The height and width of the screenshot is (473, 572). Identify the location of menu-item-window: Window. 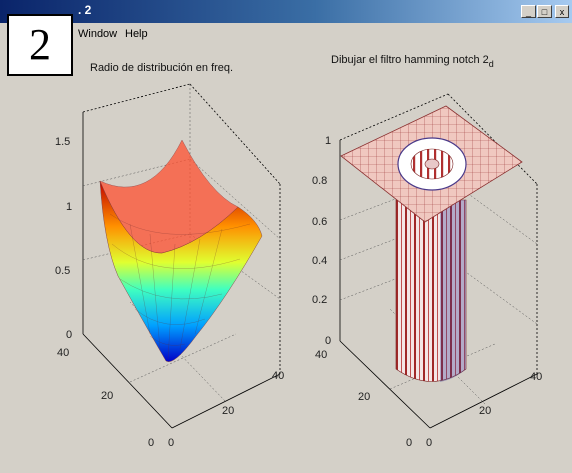
(98, 34).